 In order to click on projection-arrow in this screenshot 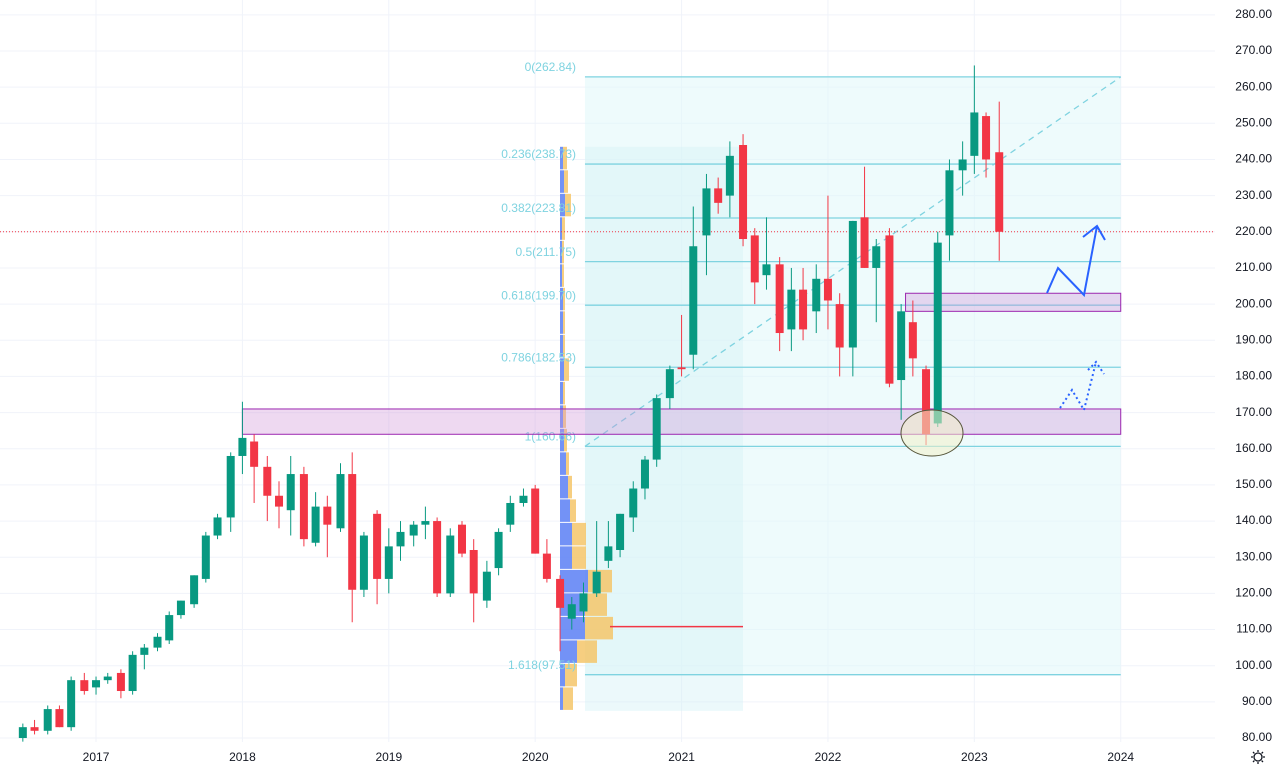, I will do `click(1072, 261)`.